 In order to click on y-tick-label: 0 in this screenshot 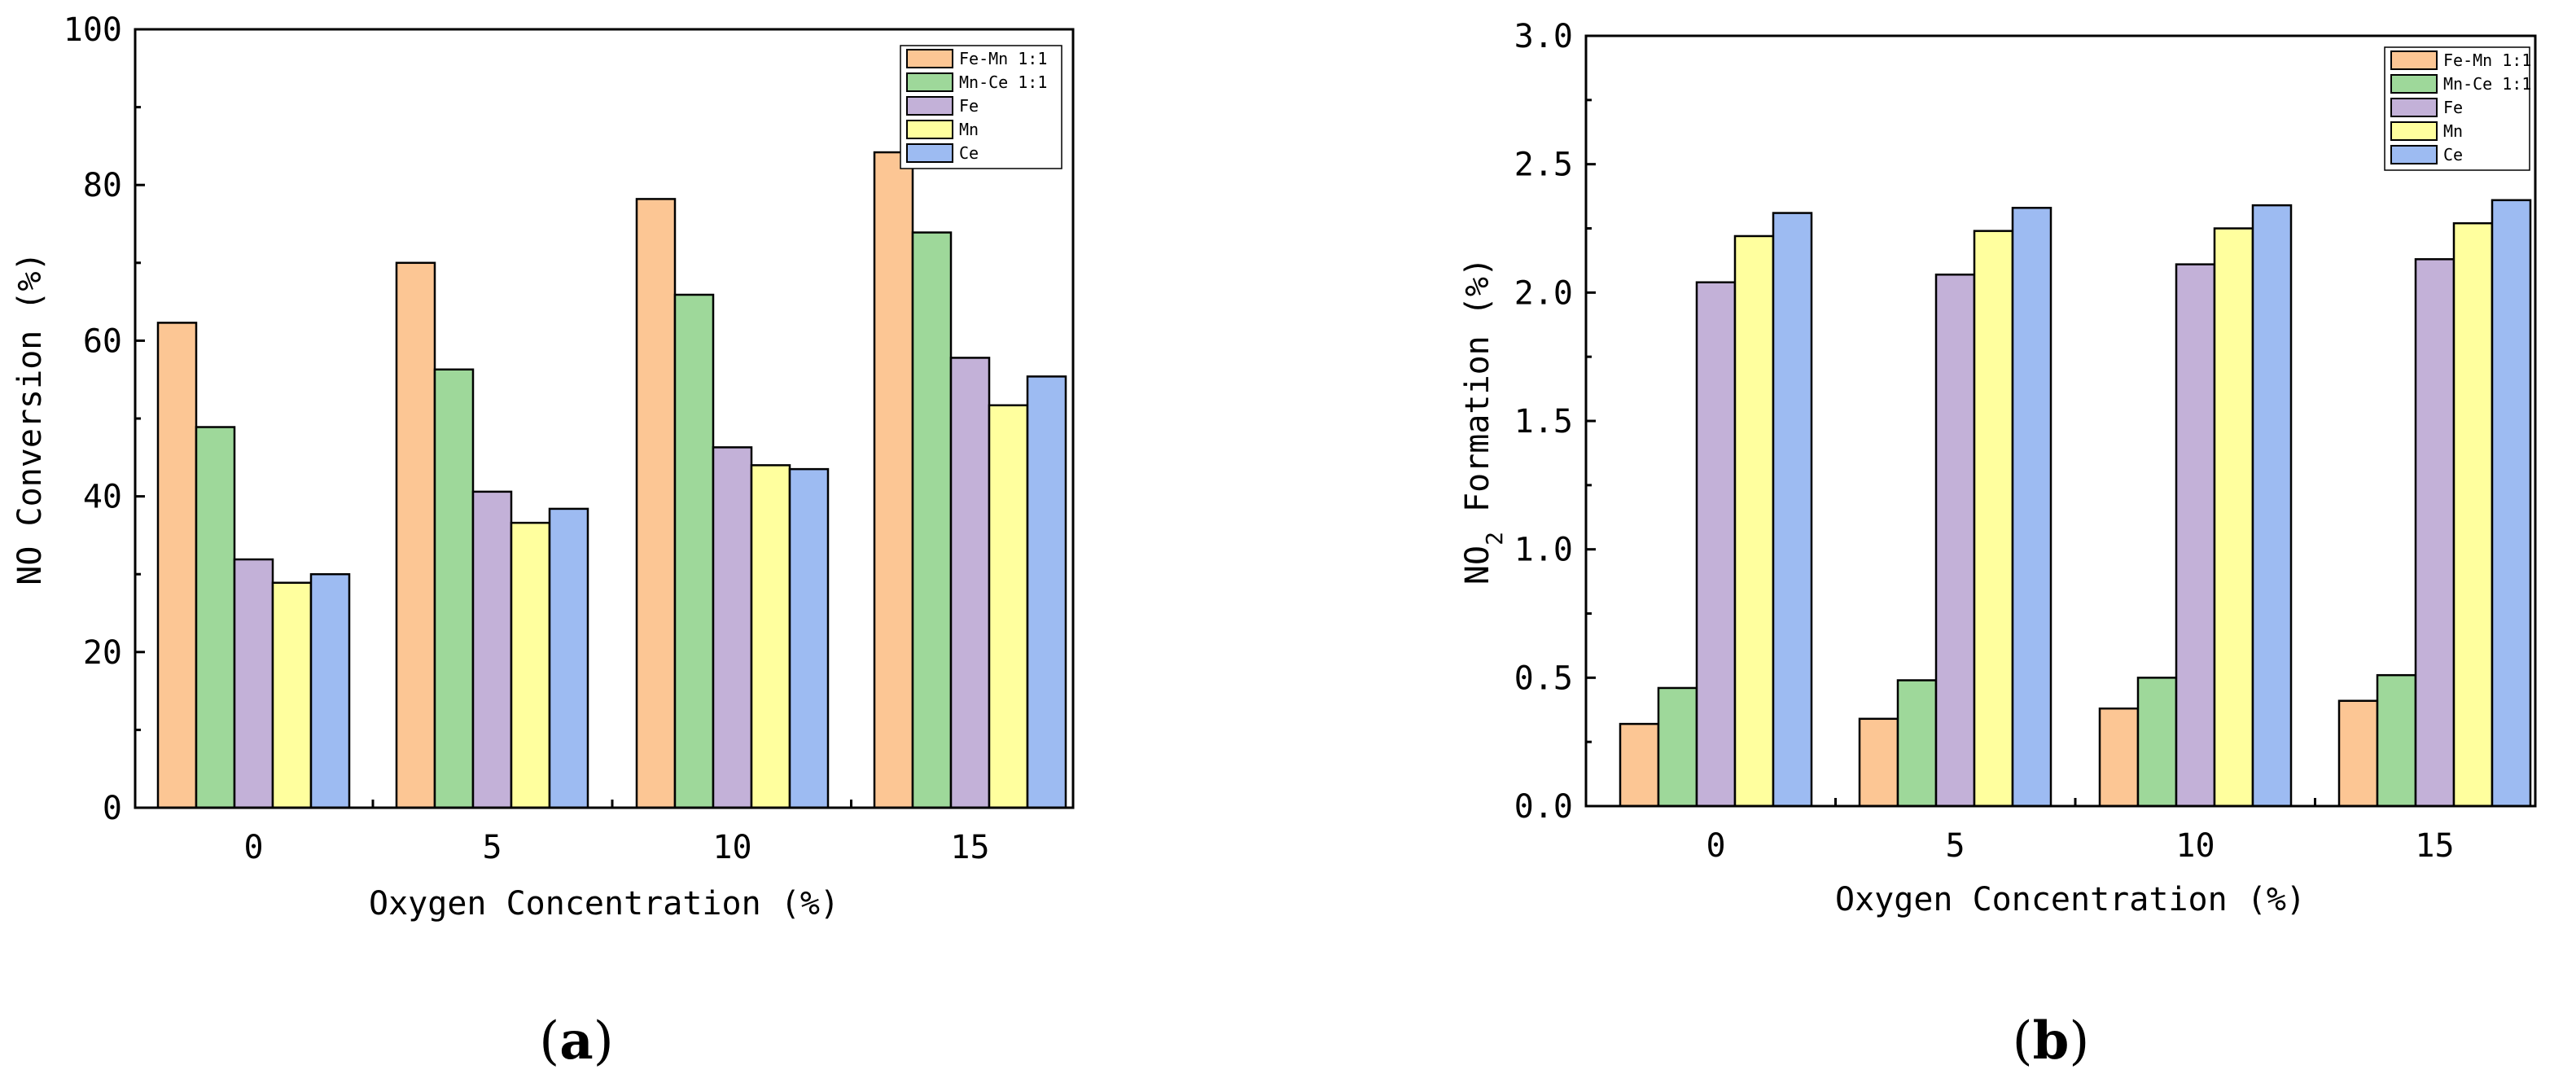, I will do `click(112, 808)`.